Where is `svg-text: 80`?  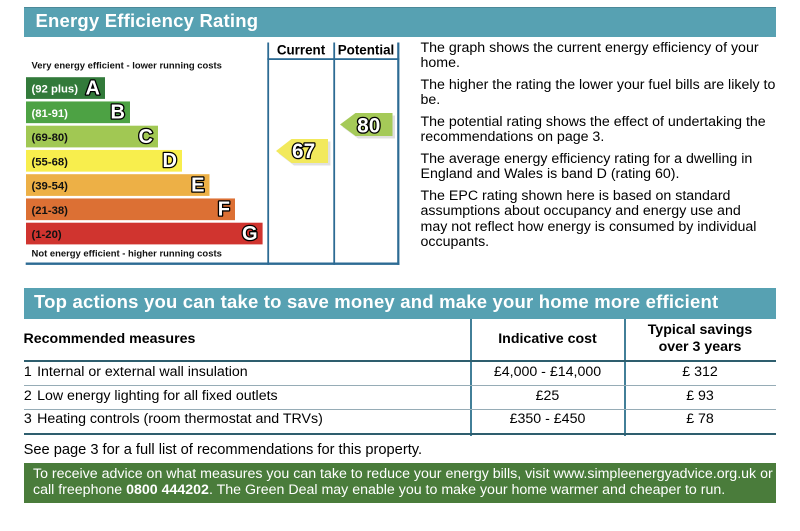 svg-text: 80 is located at coordinates (368, 125).